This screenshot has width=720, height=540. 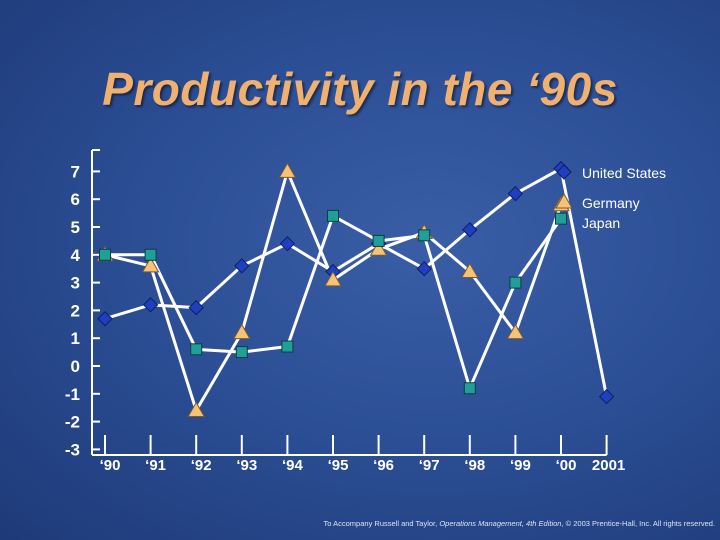 I want to click on x-tick-label: ‘91, so click(x=155, y=465).